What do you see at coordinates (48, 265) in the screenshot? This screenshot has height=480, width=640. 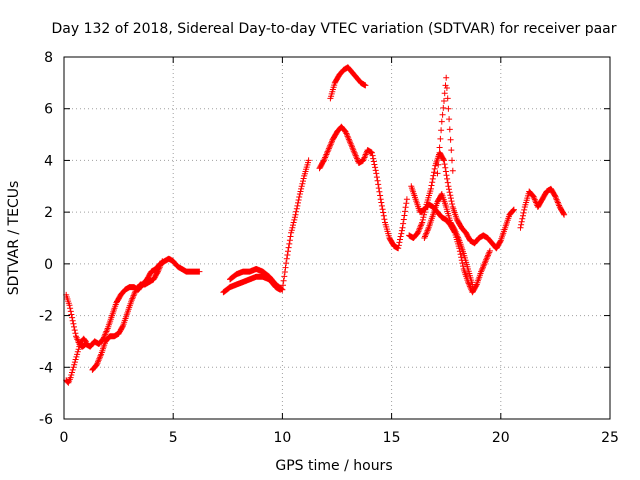 I see `y-tick-label: 0` at bounding box center [48, 265].